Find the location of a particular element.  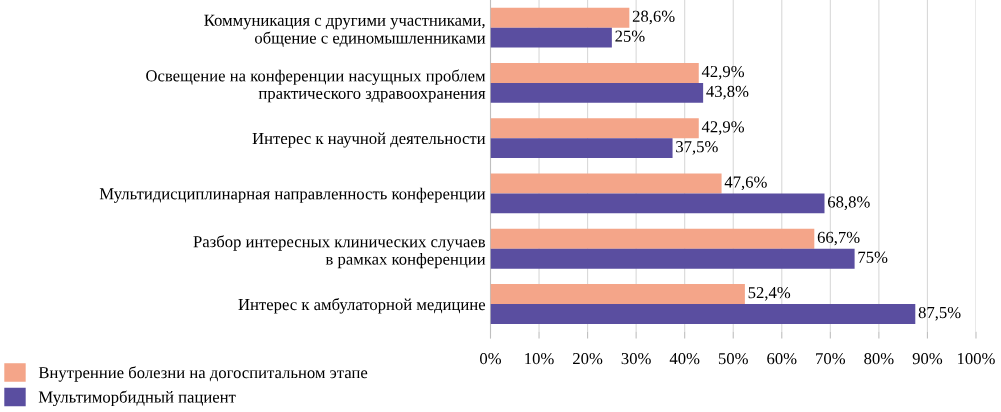

data-label: 66,7% is located at coordinates (838, 238).